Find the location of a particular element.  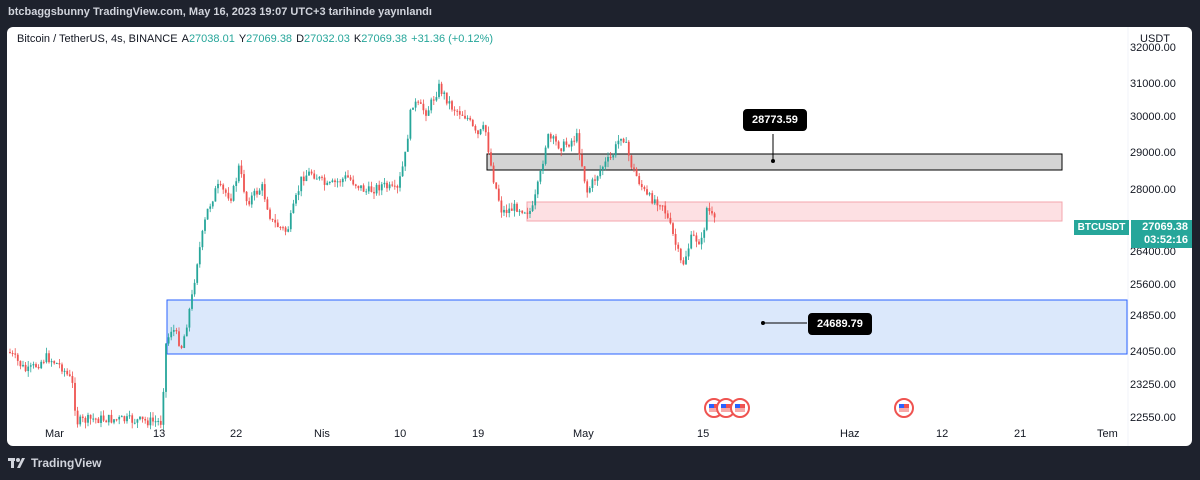

time-tick-label: Haz is located at coordinates (850, 434).